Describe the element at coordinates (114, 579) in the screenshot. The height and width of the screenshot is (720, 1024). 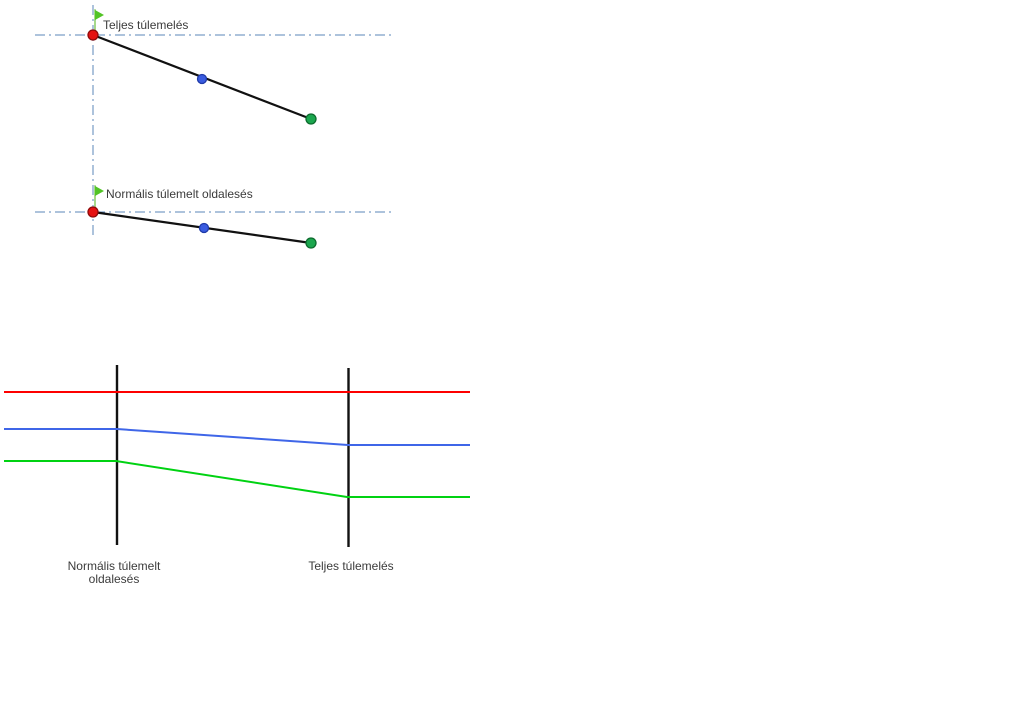
I see `station-label-normal-crossfall-line2: oldalesés` at that location.